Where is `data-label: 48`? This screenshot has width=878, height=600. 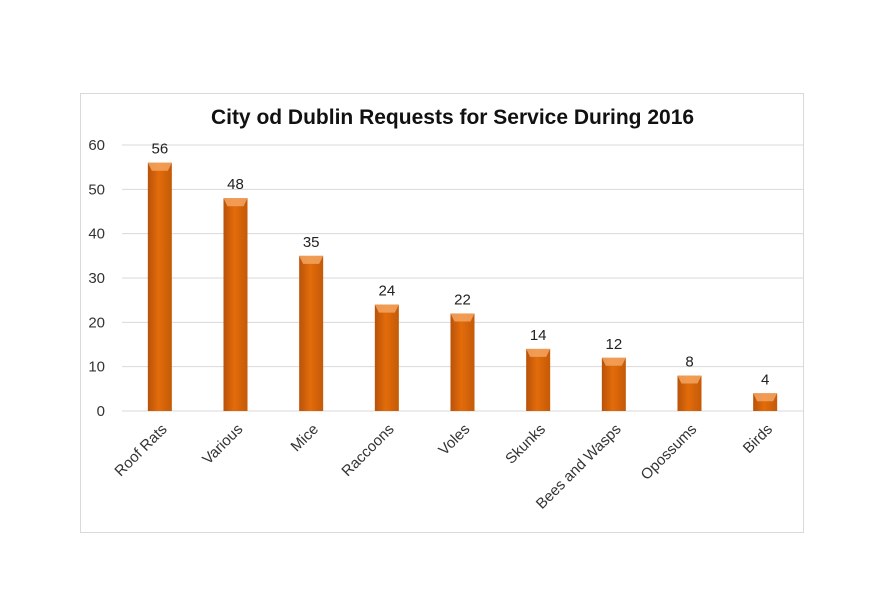 data-label: 48 is located at coordinates (235, 184).